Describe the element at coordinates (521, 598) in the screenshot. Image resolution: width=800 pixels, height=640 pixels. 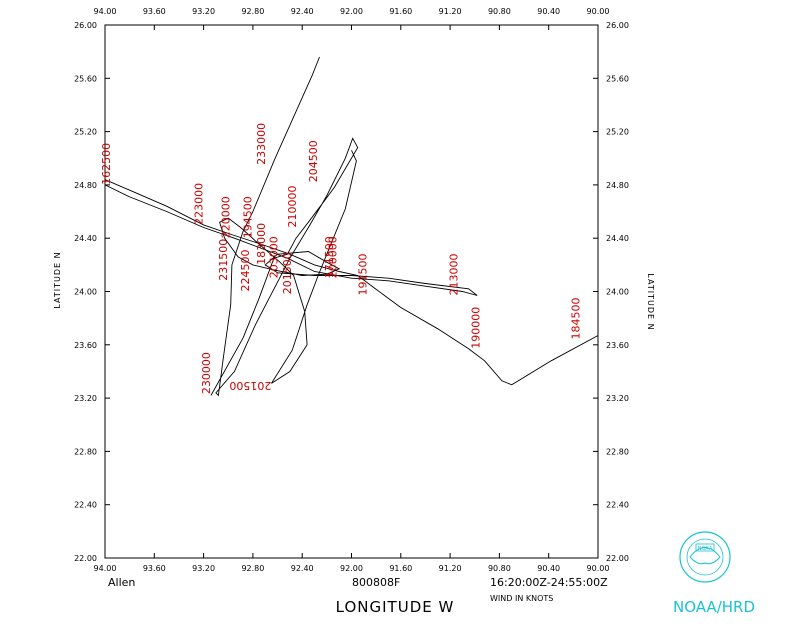
I see `wind-units: WIND IN KNOTS` at that location.